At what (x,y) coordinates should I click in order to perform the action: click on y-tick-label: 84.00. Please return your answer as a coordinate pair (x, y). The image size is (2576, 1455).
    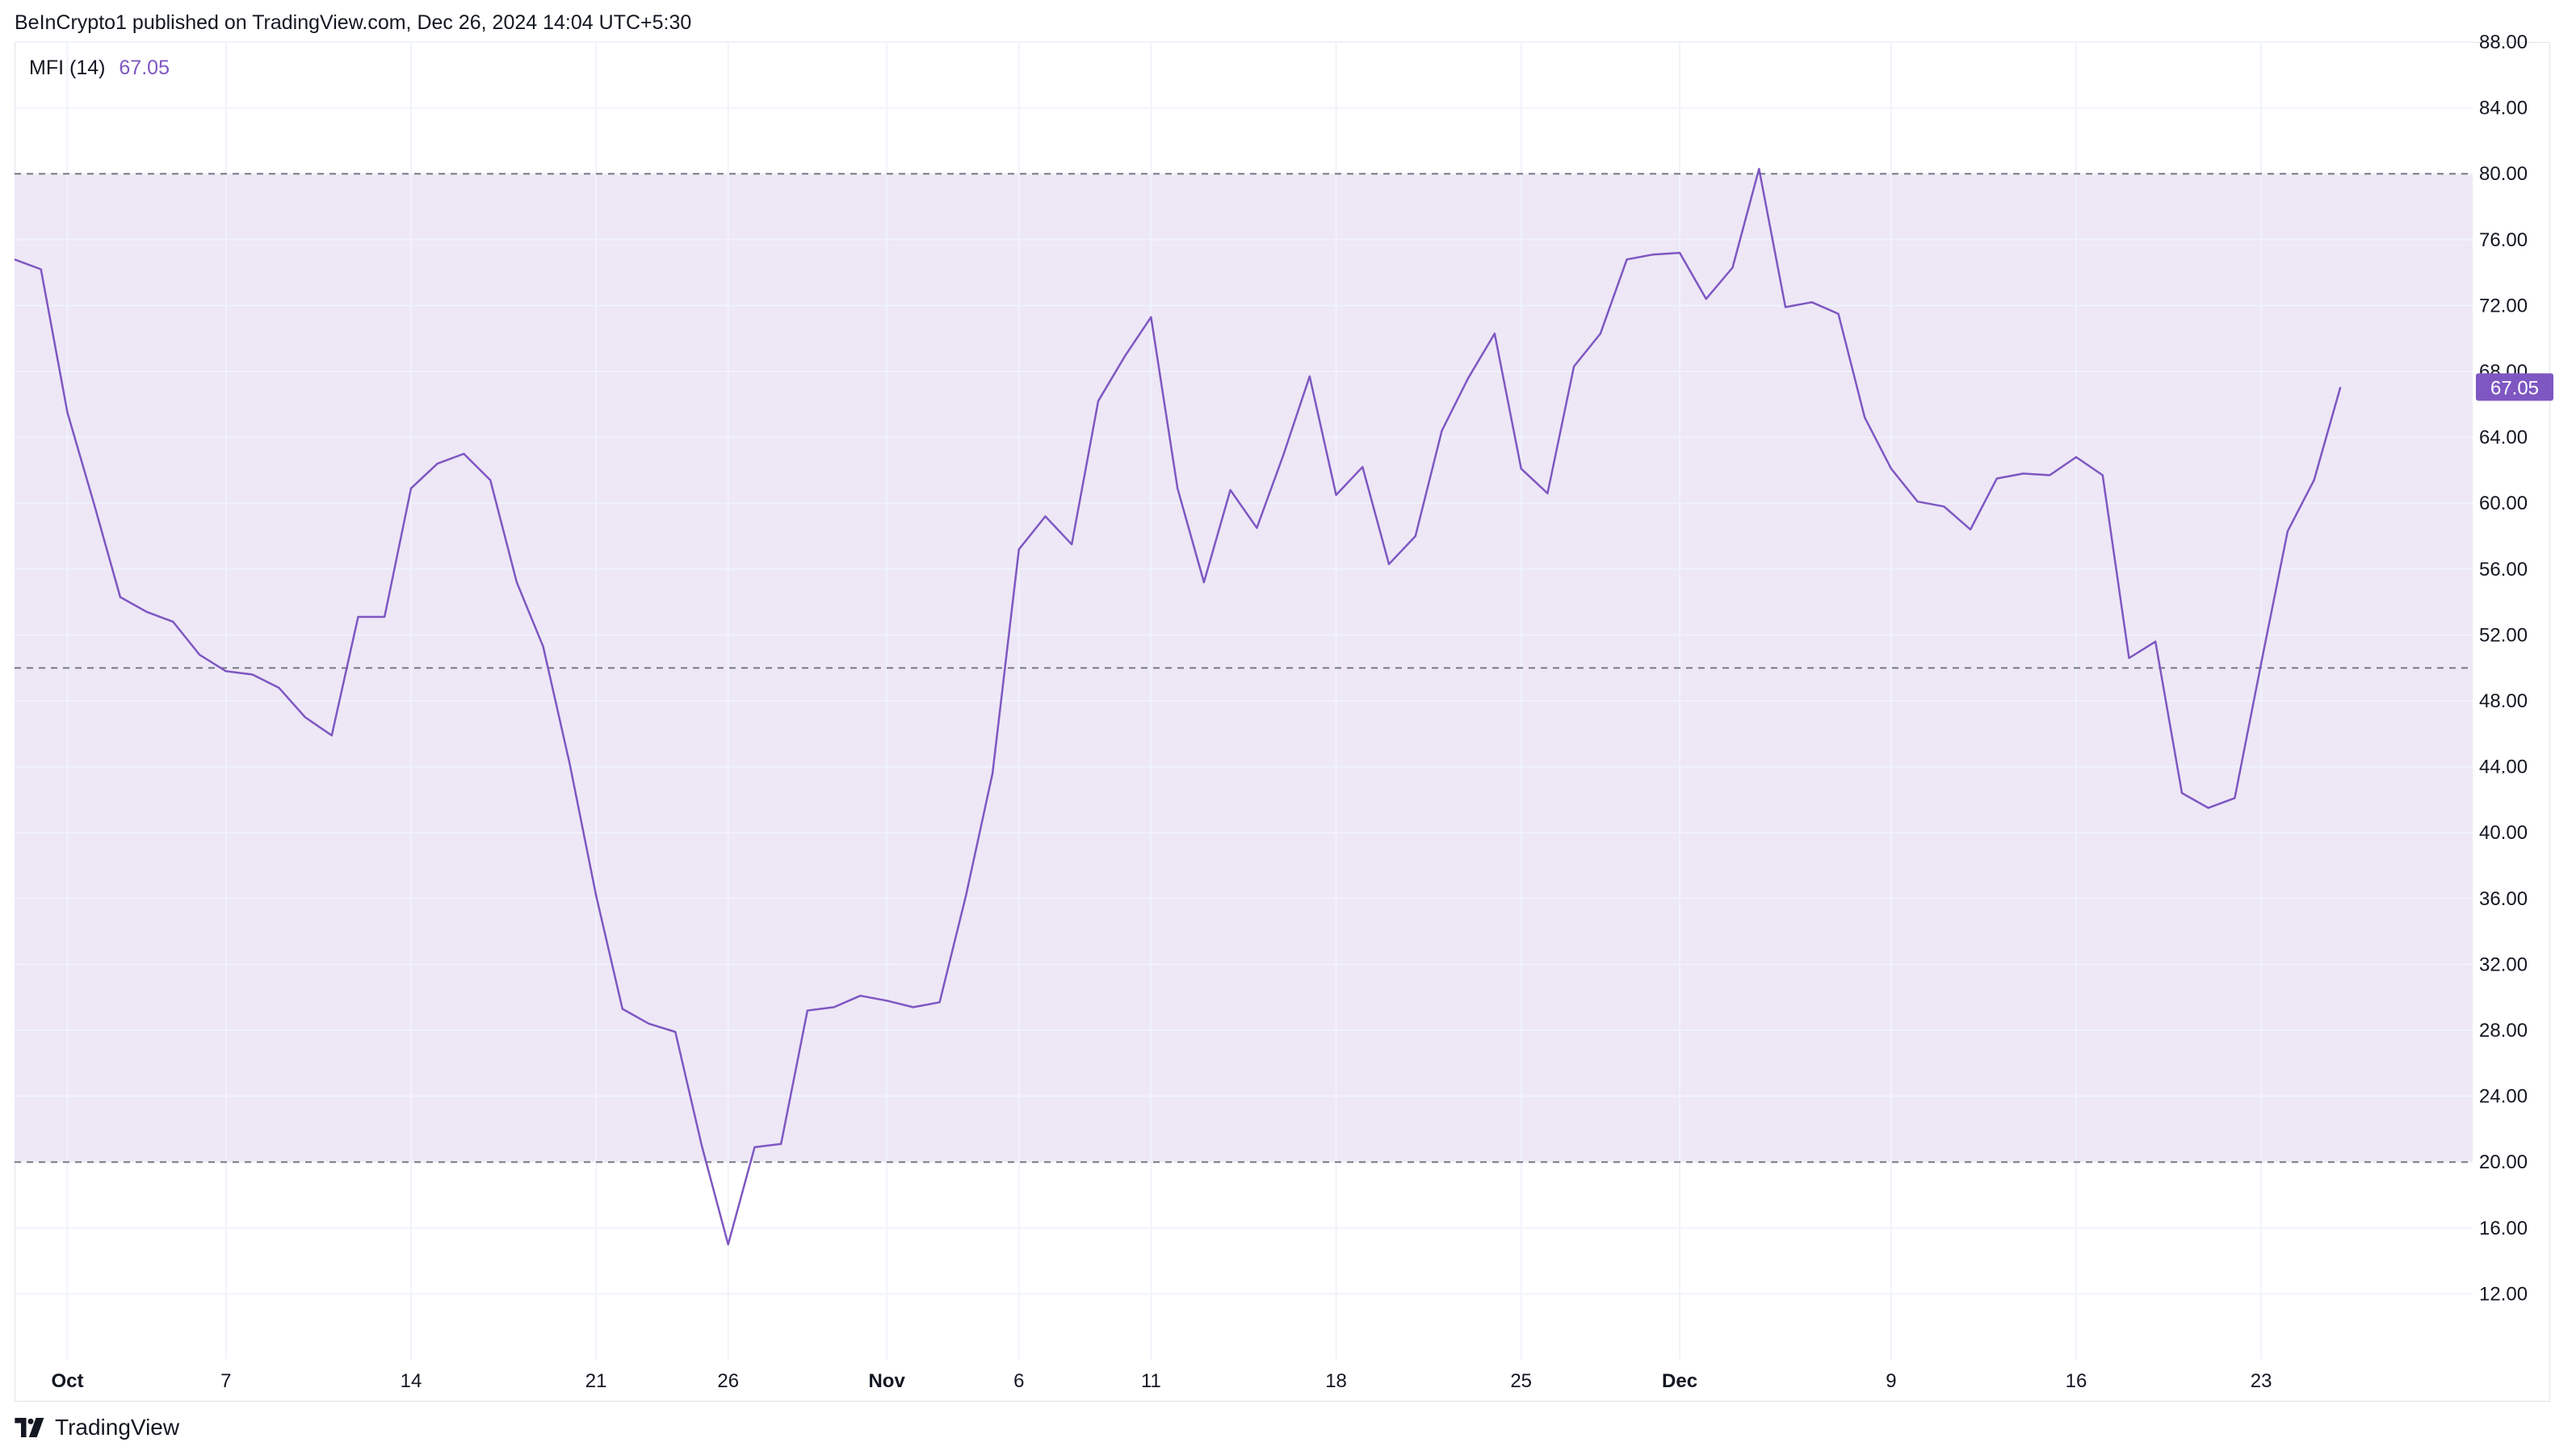
    Looking at the image, I should click on (2503, 109).